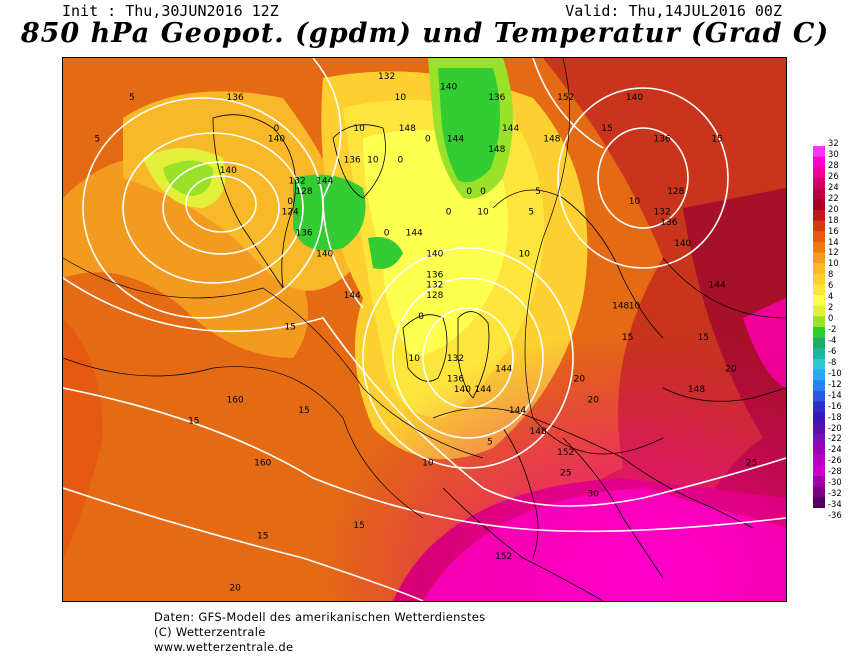 The width and height of the screenshot is (850, 657). What do you see at coordinates (835, 504) in the screenshot?
I see `colorbar-label: -34` at bounding box center [835, 504].